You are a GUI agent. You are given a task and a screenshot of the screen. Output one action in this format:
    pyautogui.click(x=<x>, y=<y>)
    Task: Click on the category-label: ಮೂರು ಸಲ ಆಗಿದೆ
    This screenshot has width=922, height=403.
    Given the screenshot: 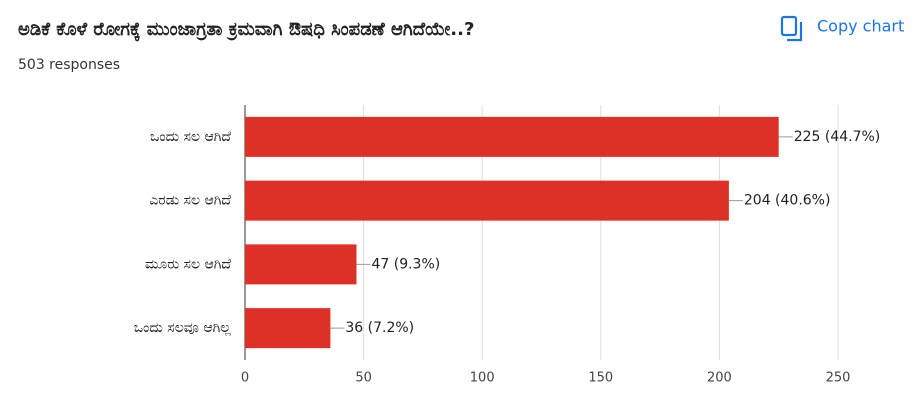 What is the action you would take?
    pyautogui.click(x=188, y=264)
    